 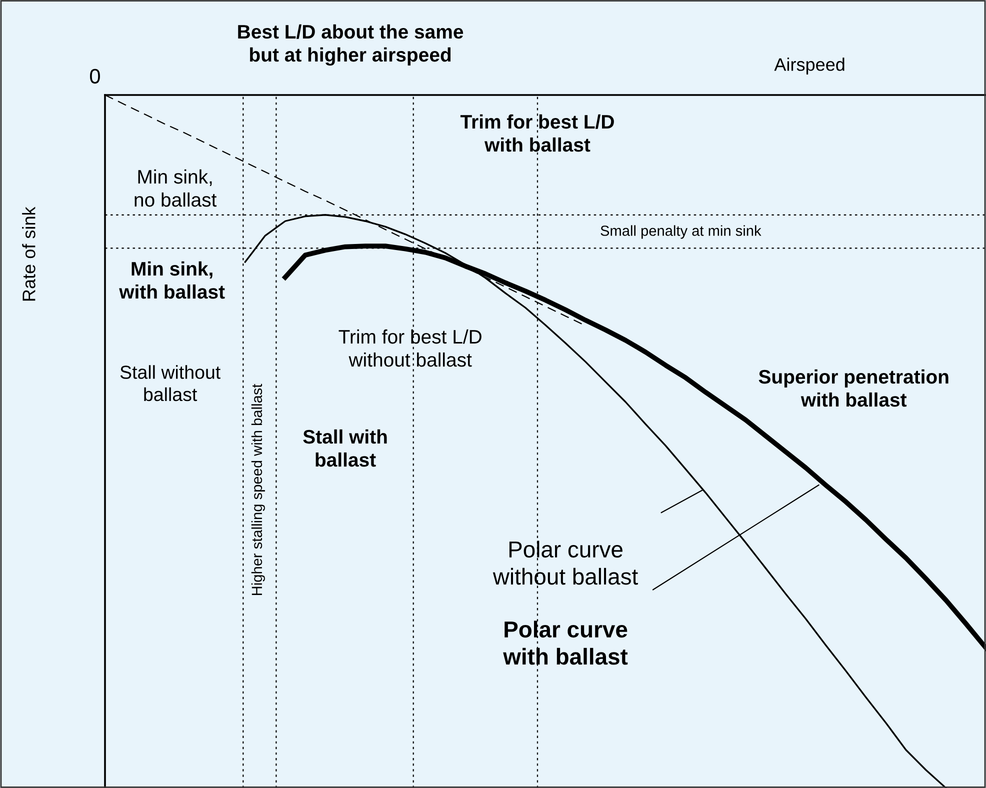 What do you see at coordinates (345, 448) in the screenshot?
I see `annotation: Stall with ballast` at bounding box center [345, 448].